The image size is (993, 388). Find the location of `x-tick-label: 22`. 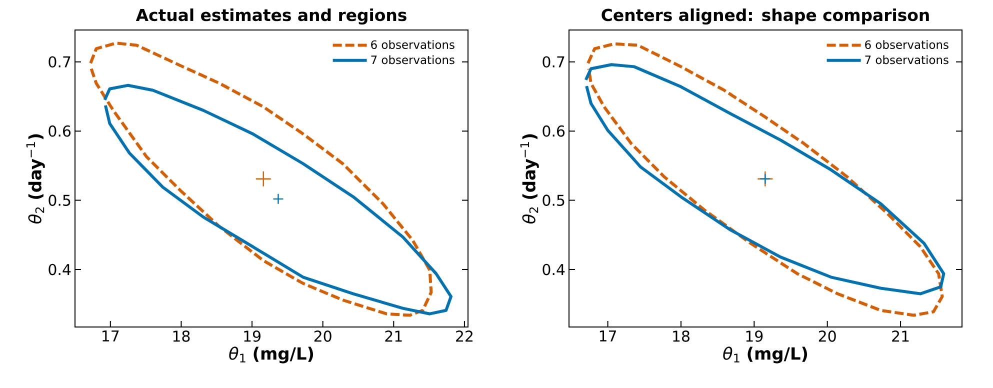

x-tick-label: 22 is located at coordinates (464, 336).